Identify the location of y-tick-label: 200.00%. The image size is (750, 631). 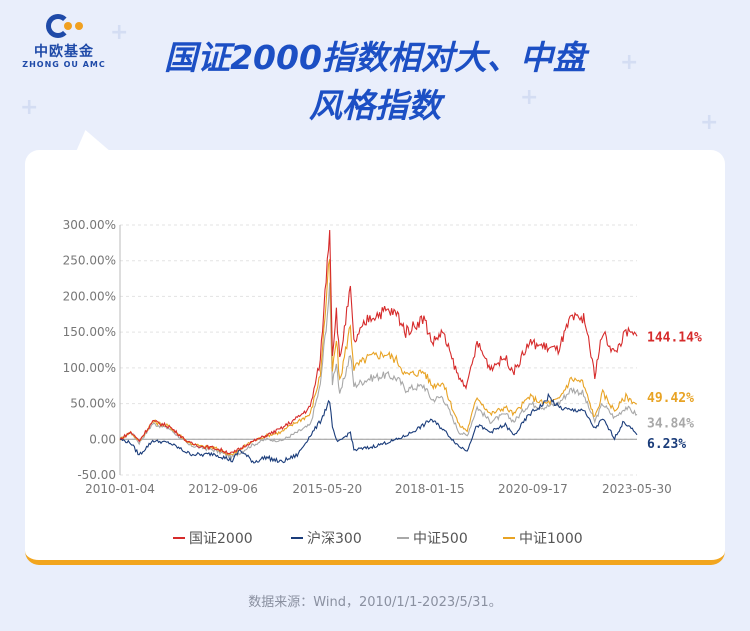
(89, 296).